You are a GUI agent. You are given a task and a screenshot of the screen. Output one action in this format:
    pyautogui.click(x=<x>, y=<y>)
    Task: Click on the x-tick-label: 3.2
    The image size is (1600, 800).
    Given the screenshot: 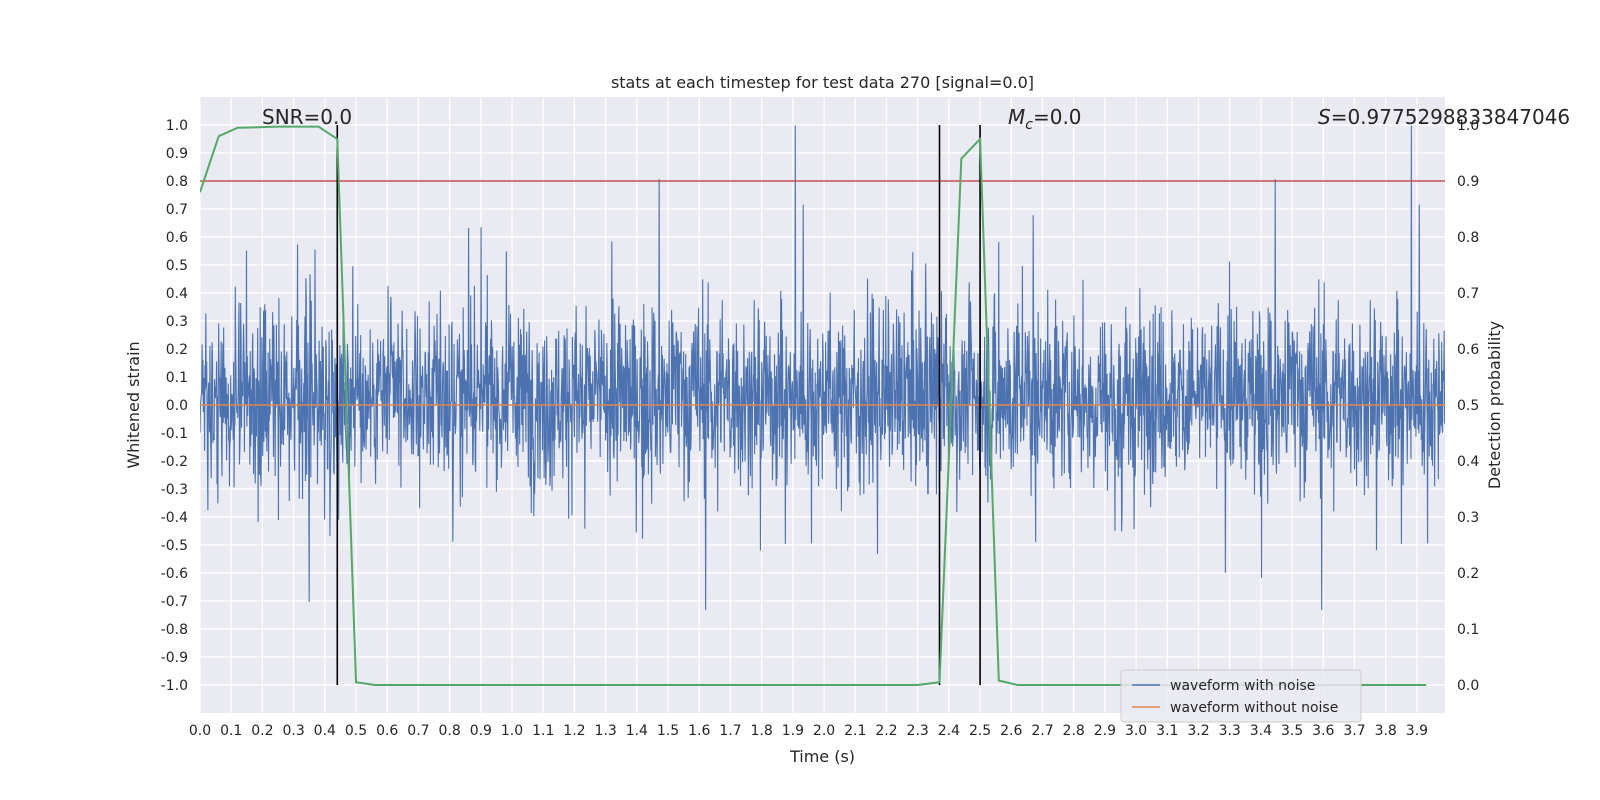 What is the action you would take?
    pyautogui.click(x=1198, y=731)
    